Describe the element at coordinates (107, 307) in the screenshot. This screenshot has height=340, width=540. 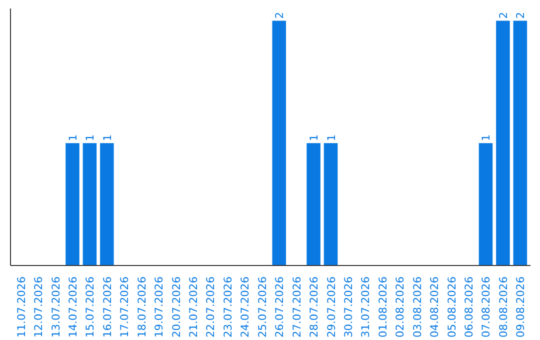
I see `x-tick-label: 16.07.2026` at that location.